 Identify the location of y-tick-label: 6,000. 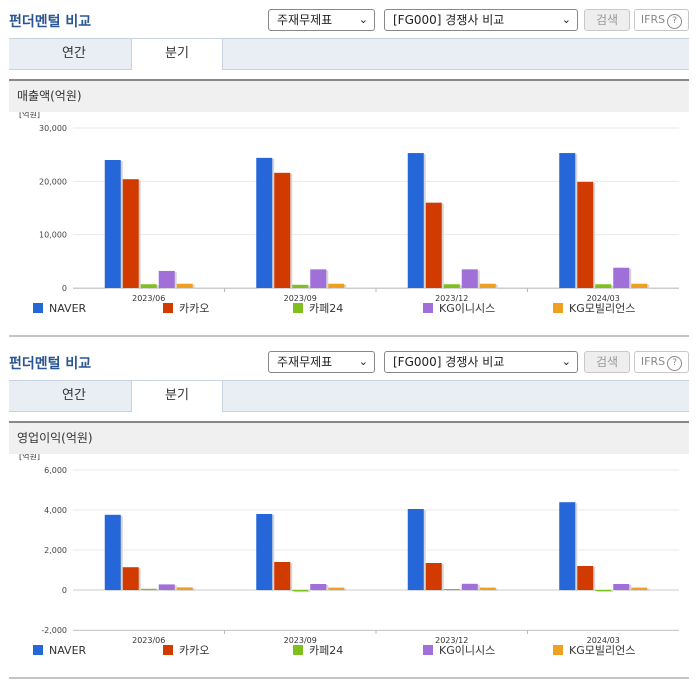
(55, 470).